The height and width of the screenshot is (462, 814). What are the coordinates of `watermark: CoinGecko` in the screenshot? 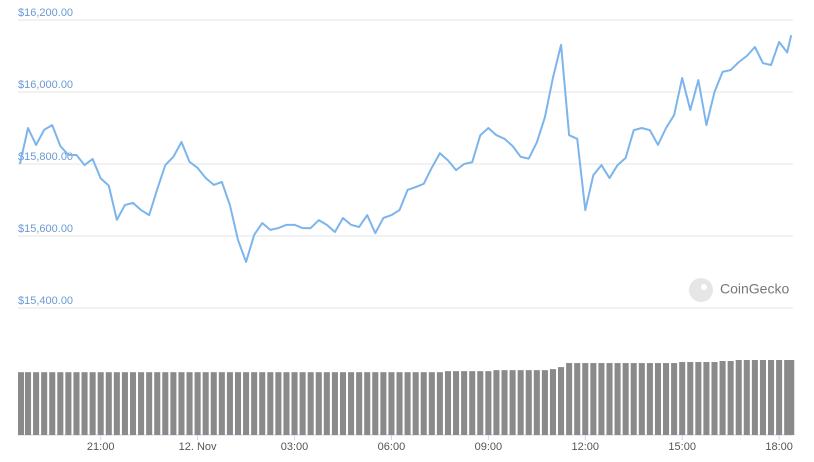 It's located at (739, 290).